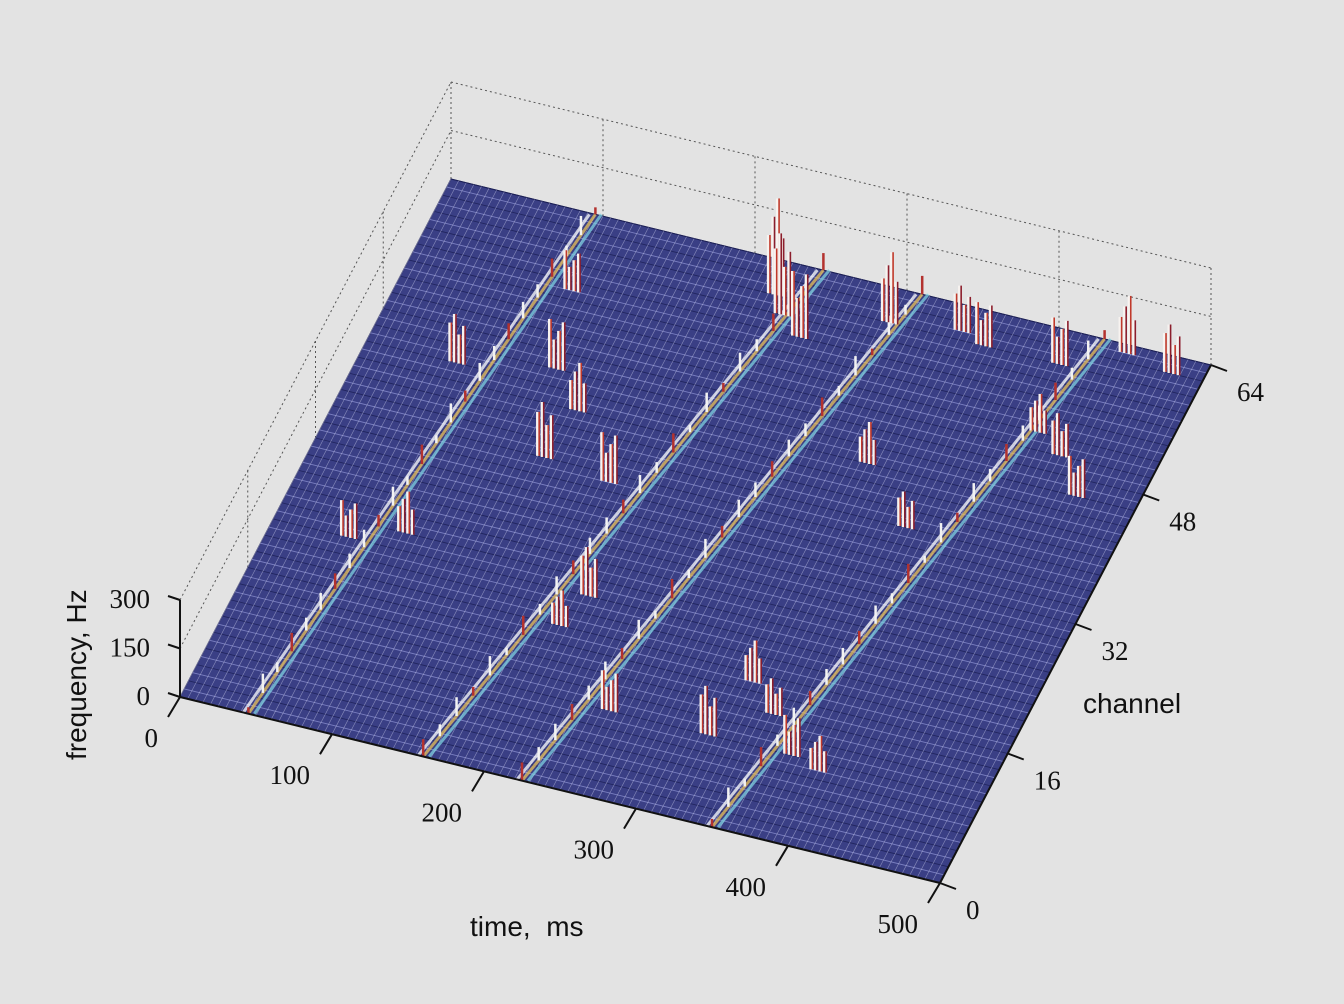 The image size is (1344, 1004). I want to click on y-tick-label: 32, so click(1115, 651).